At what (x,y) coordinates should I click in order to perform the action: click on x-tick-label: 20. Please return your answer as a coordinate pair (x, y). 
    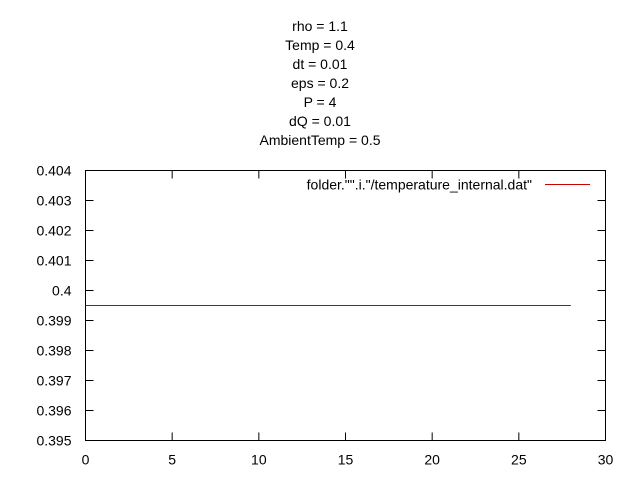
    Looking at the image, I should click on (432, 460).